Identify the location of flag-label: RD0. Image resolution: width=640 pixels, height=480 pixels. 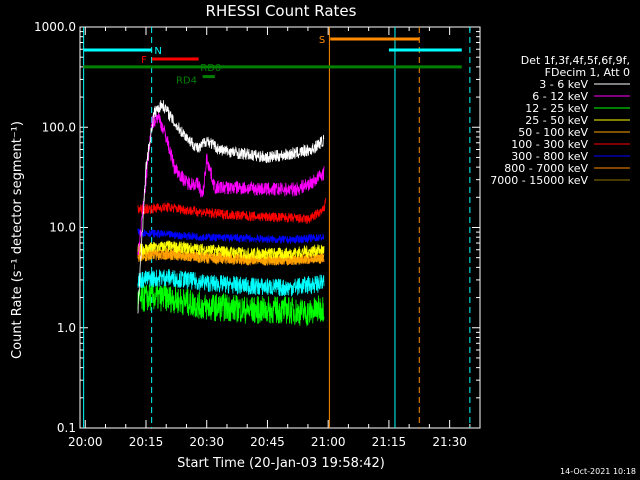
(210, 68).